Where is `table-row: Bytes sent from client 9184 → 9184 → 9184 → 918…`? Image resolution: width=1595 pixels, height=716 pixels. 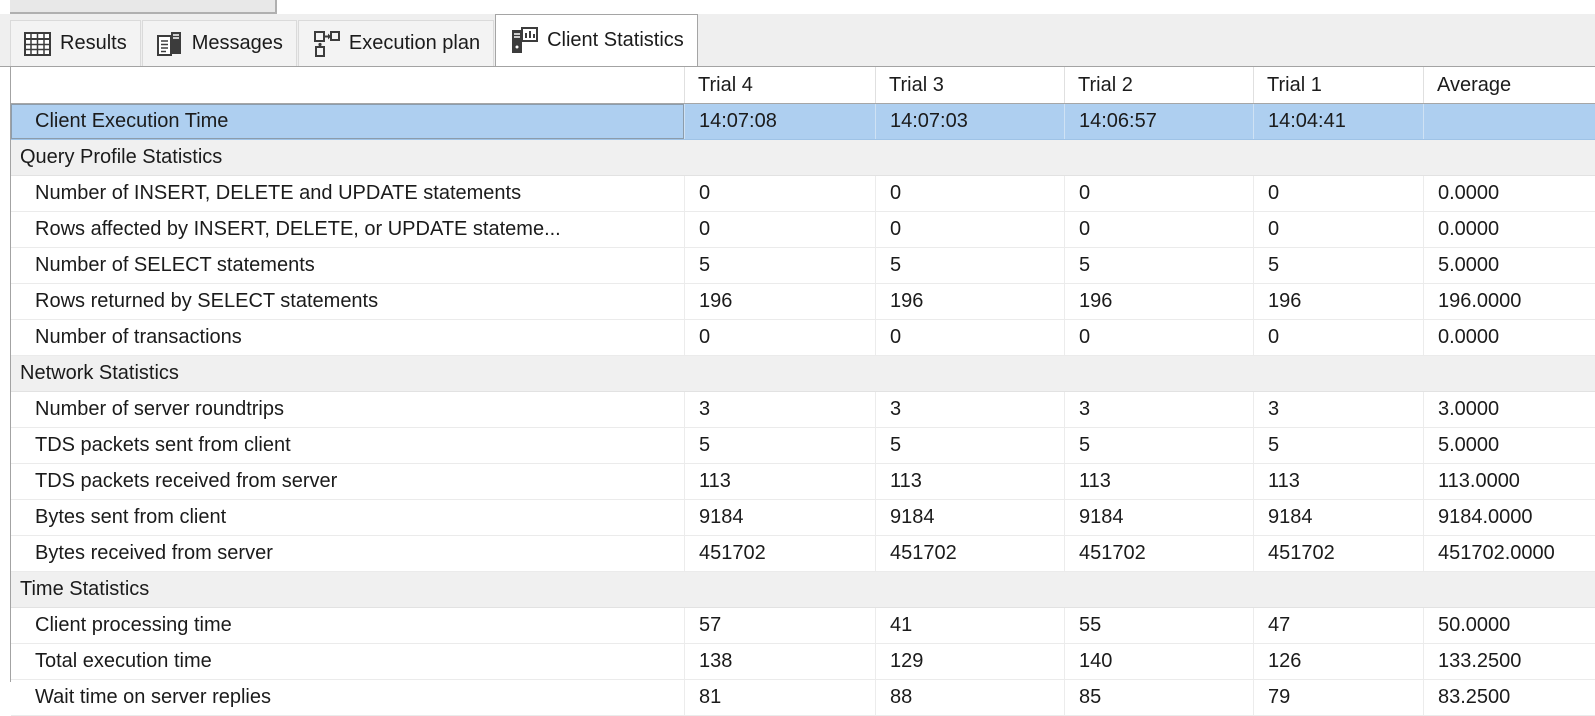 table-row: Bytes sent from client 9184 → 9184 → 9184 → 918… is located at coordinates (803, 518).